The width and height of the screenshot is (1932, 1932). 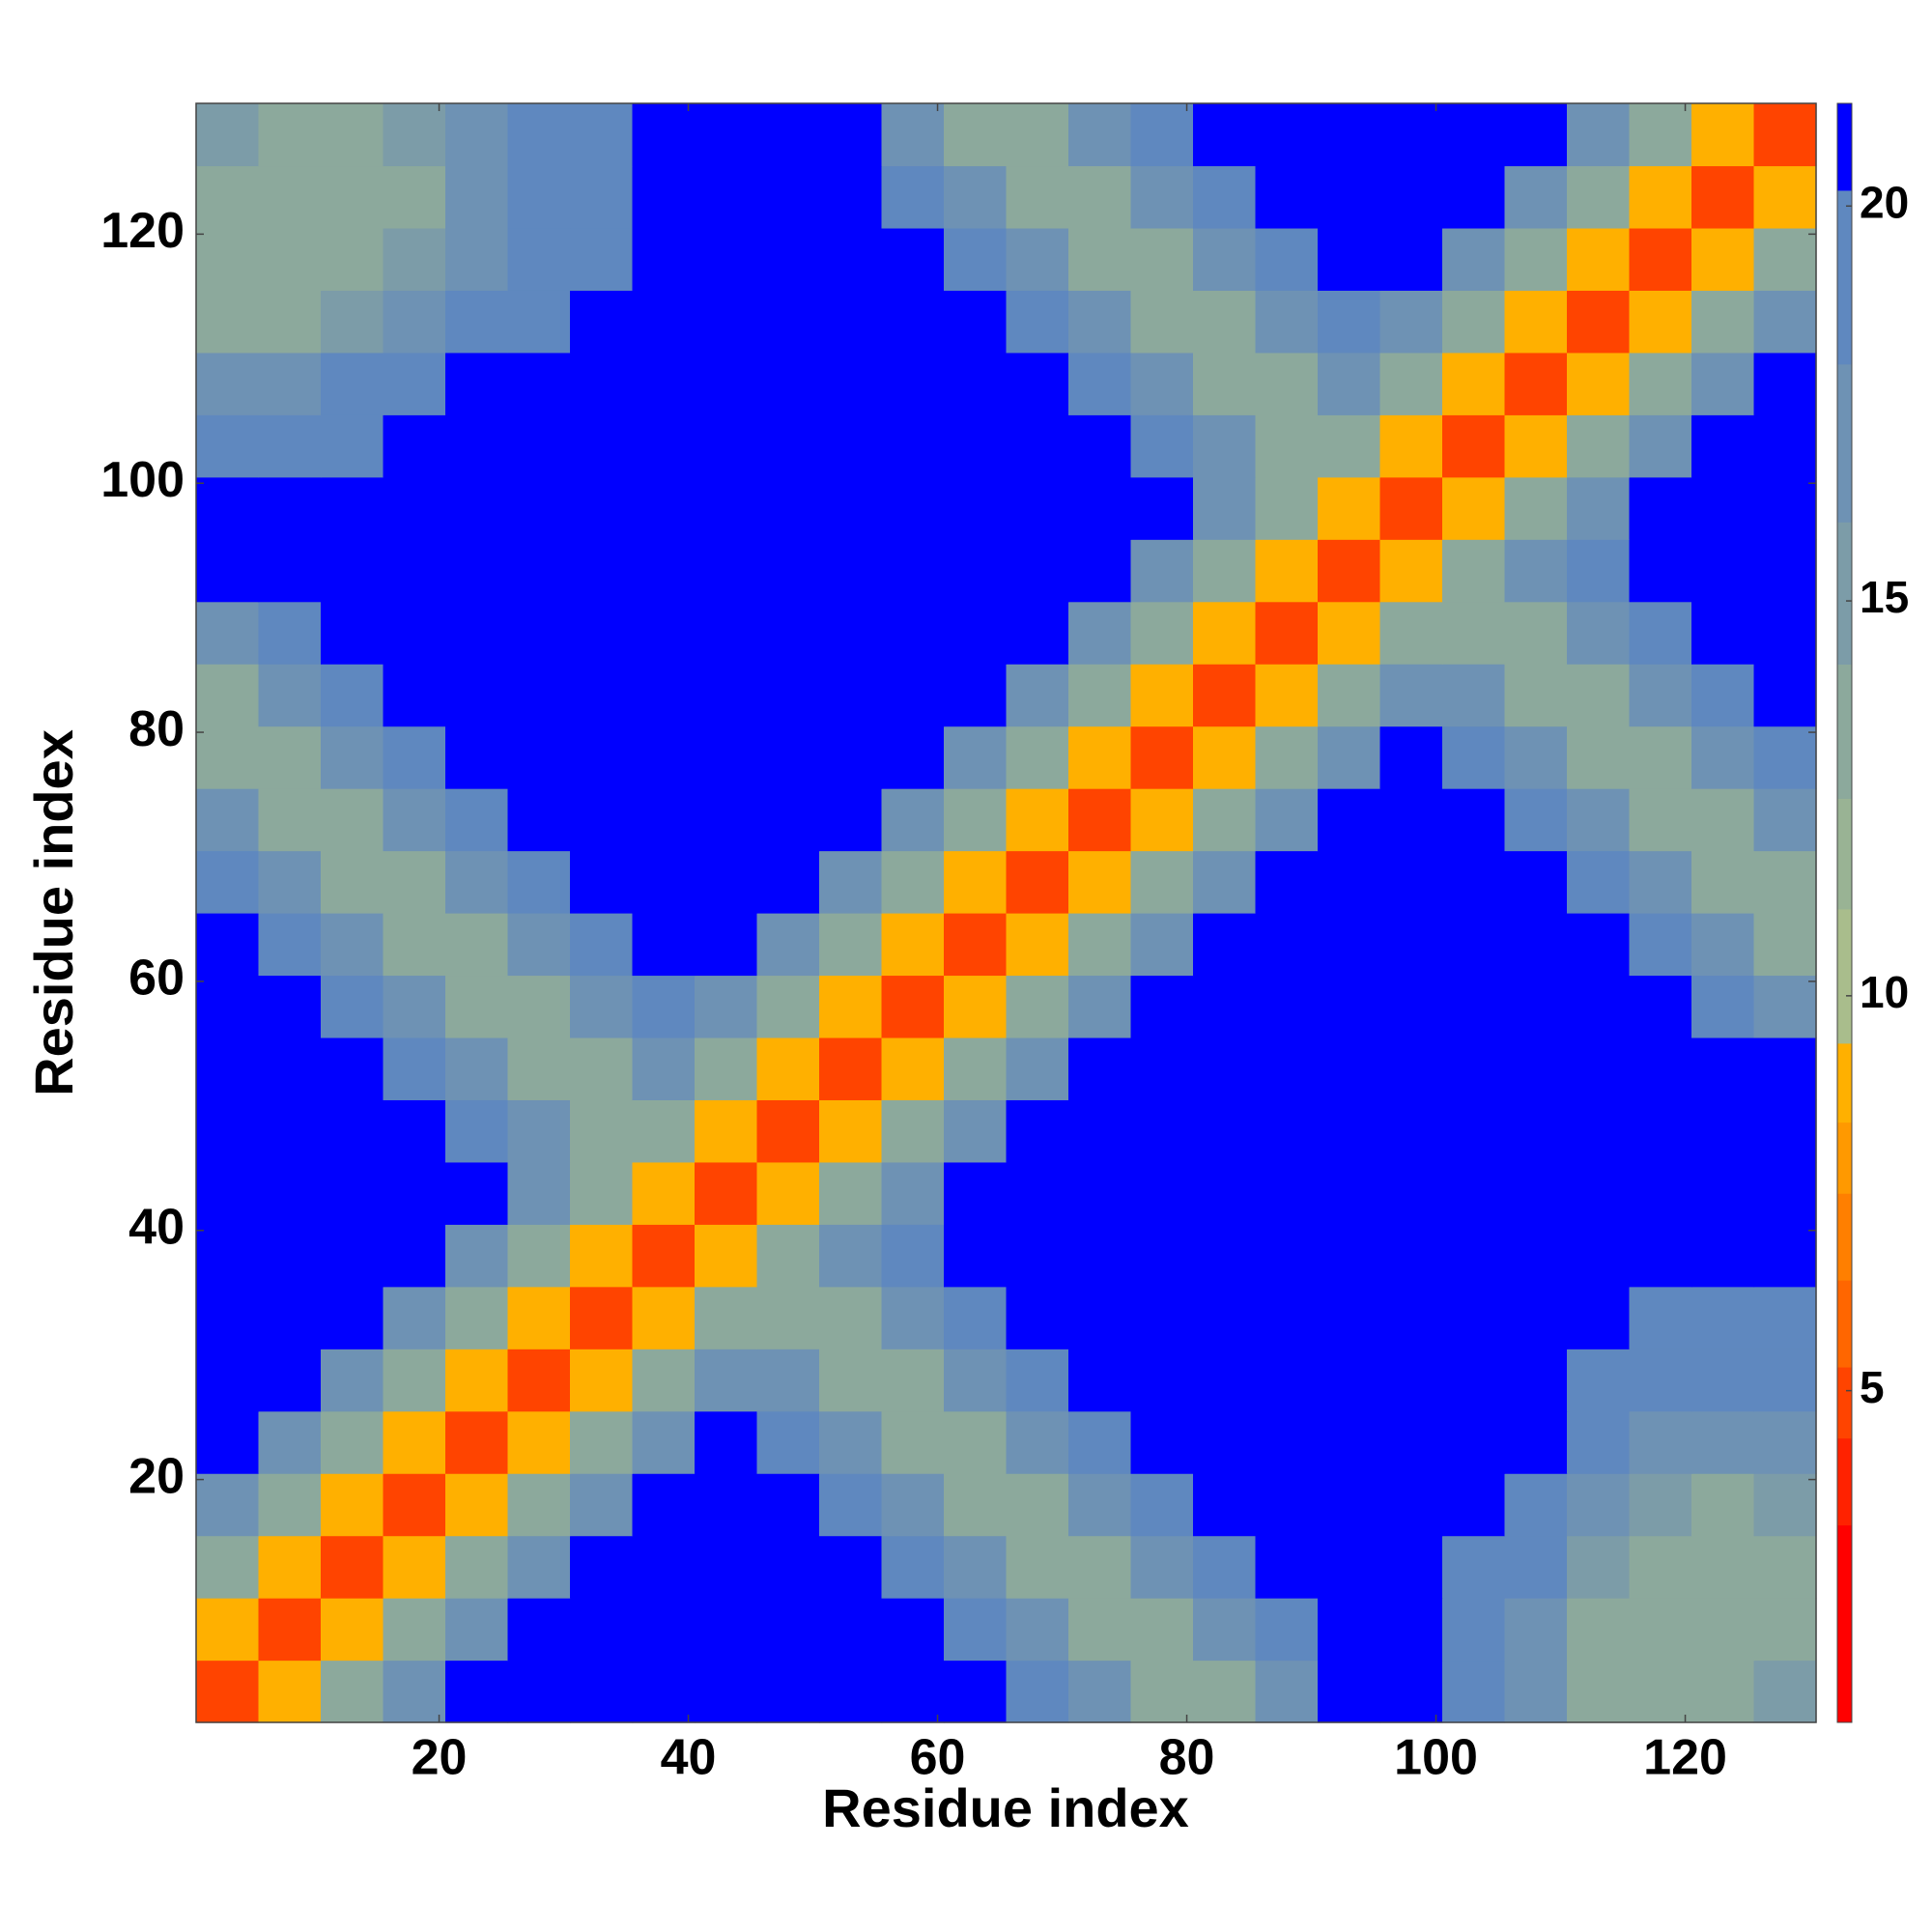 What do you see at coordinates (1685, 1758) in the screenshot?
I see `x-tick-label: 120` at bounding box center [1685, 1758].